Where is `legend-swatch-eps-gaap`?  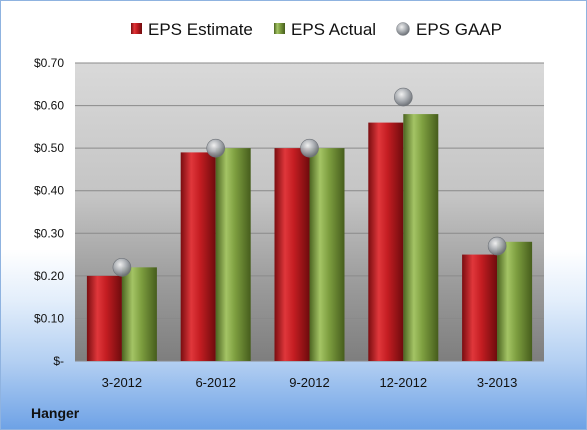
legend-swatch-eps-gaap is located at coordinates (403, 29).